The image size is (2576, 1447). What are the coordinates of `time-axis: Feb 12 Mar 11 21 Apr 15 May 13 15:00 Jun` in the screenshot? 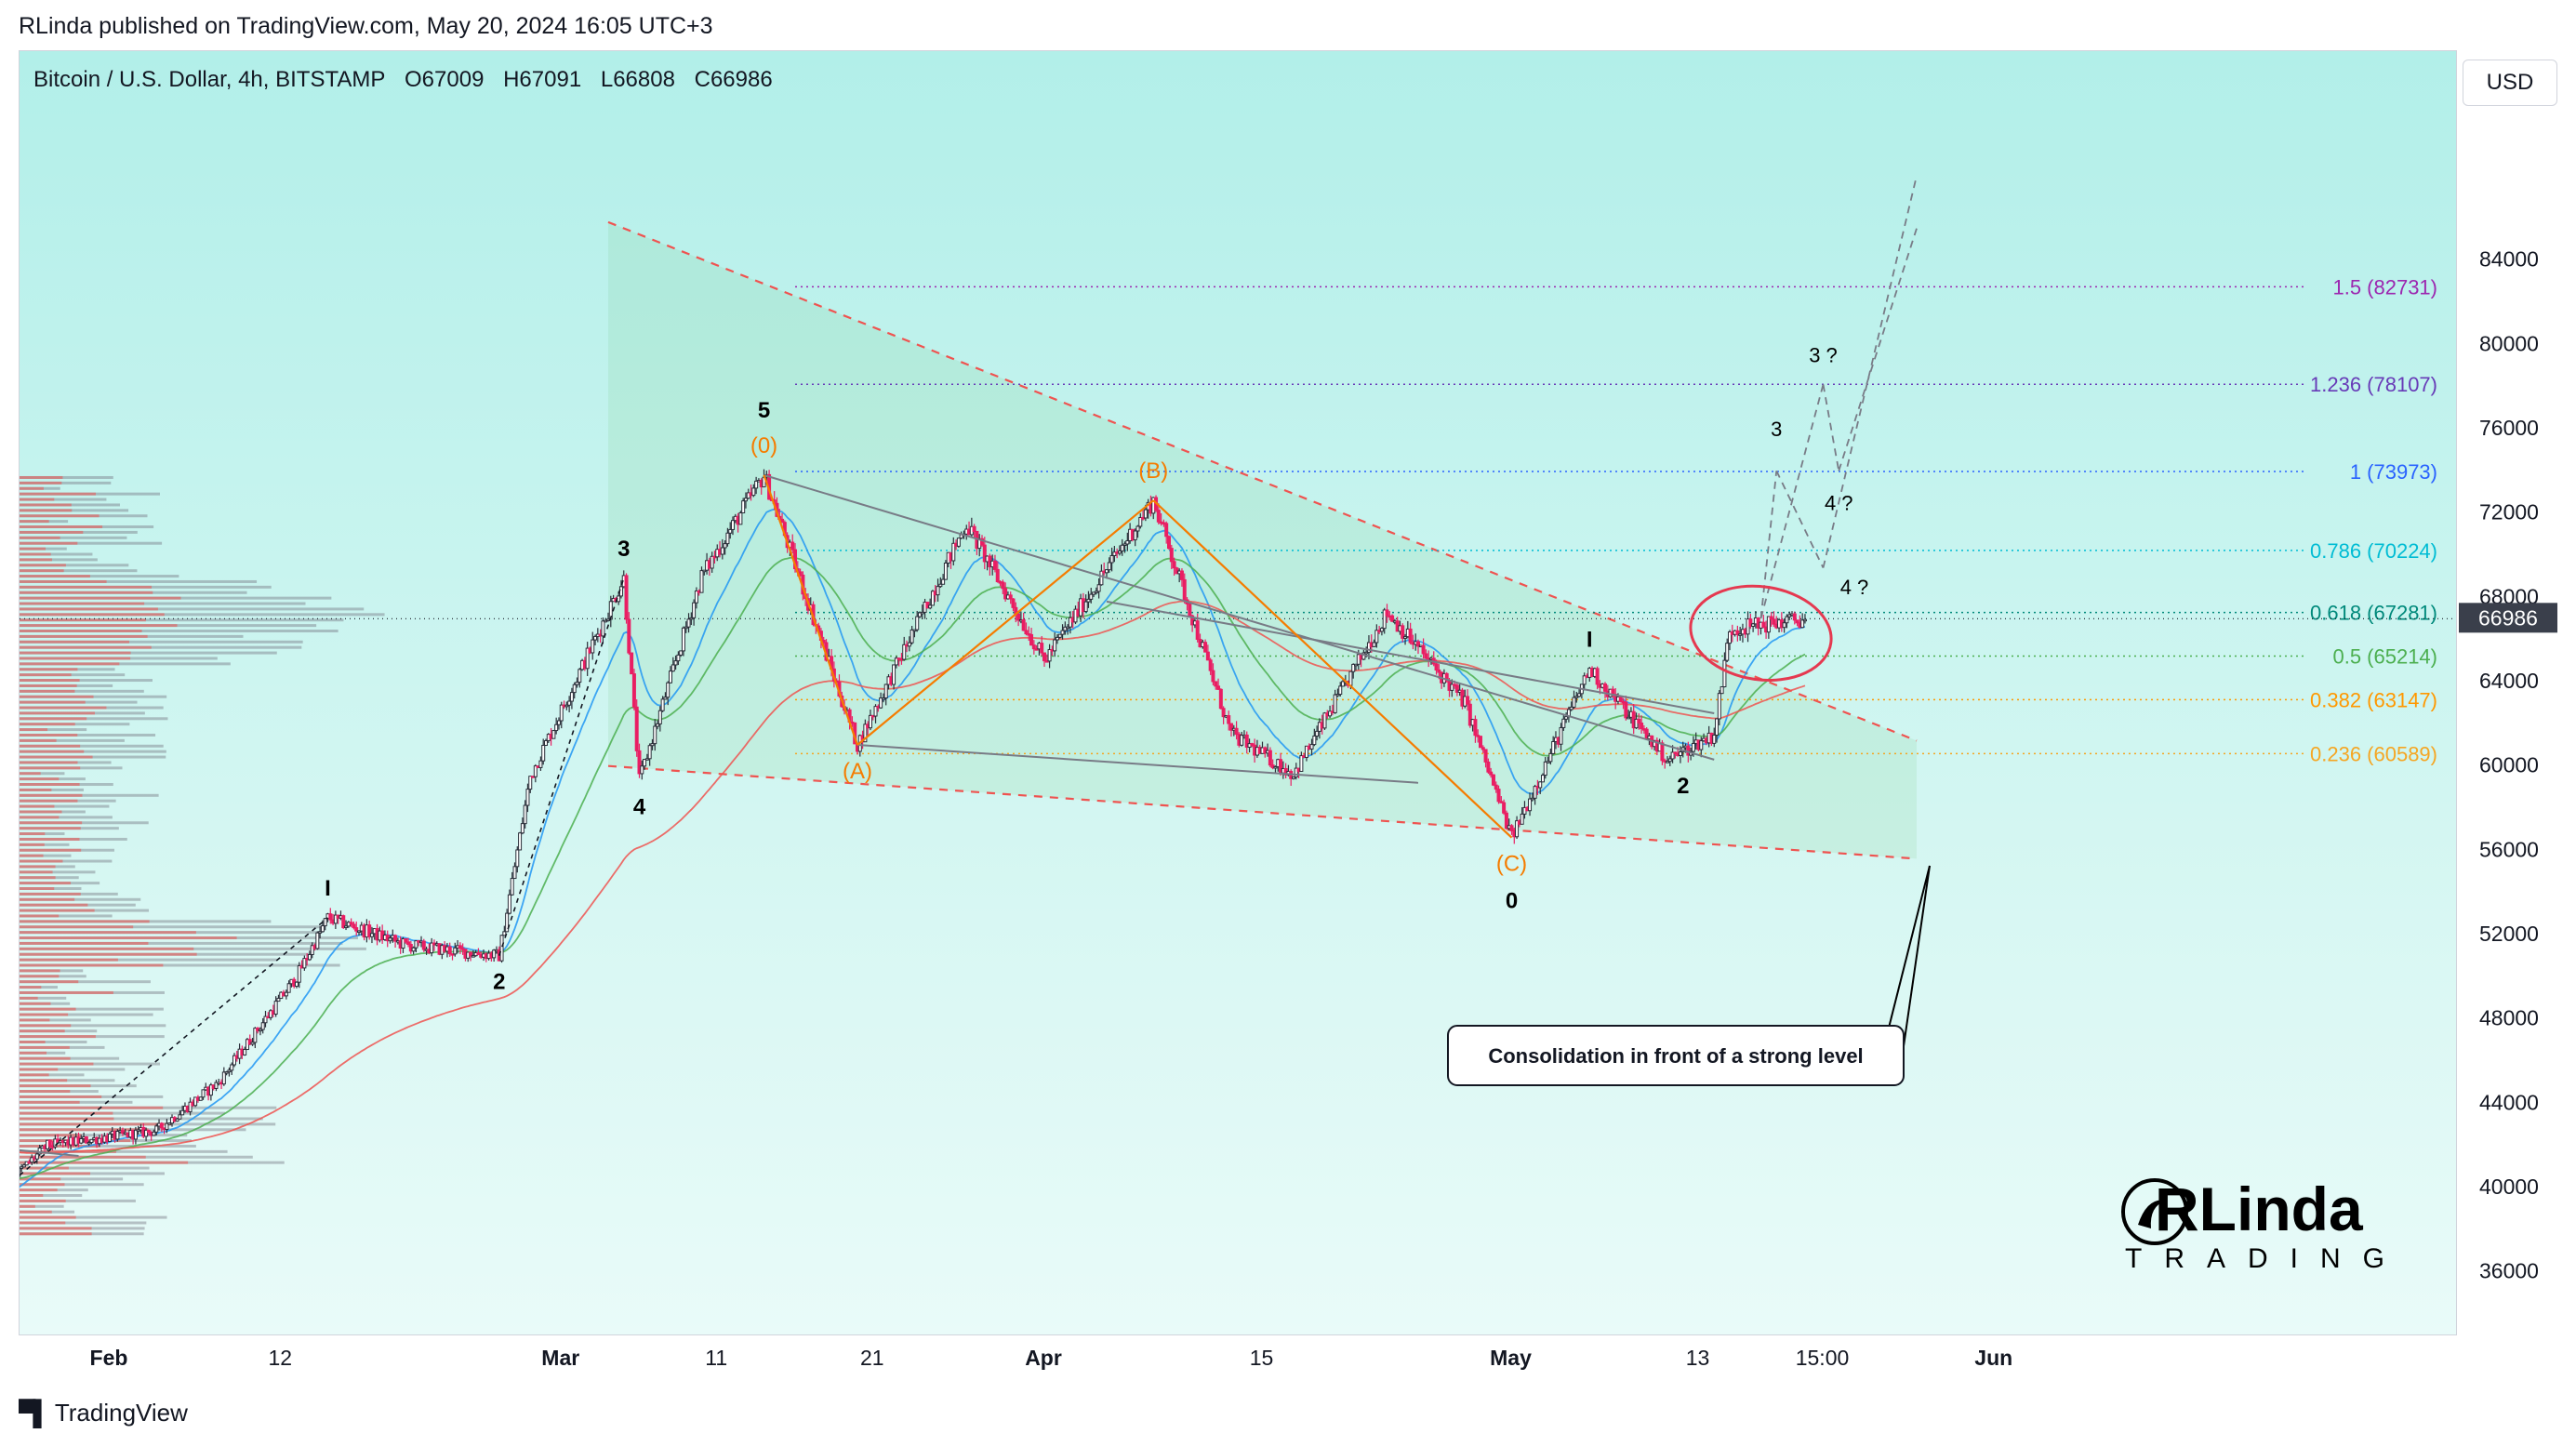 It's located at (1237, 1358).